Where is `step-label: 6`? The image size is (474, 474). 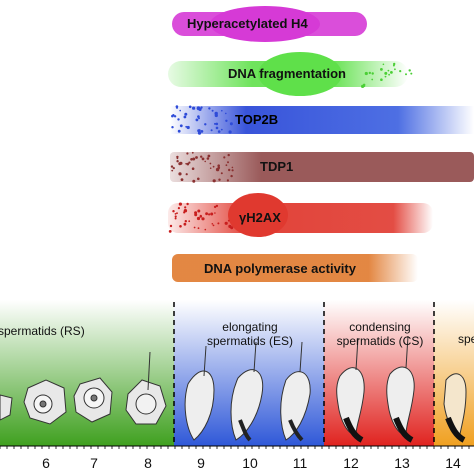
step-label: 6 is located at coordinates (46, 463).